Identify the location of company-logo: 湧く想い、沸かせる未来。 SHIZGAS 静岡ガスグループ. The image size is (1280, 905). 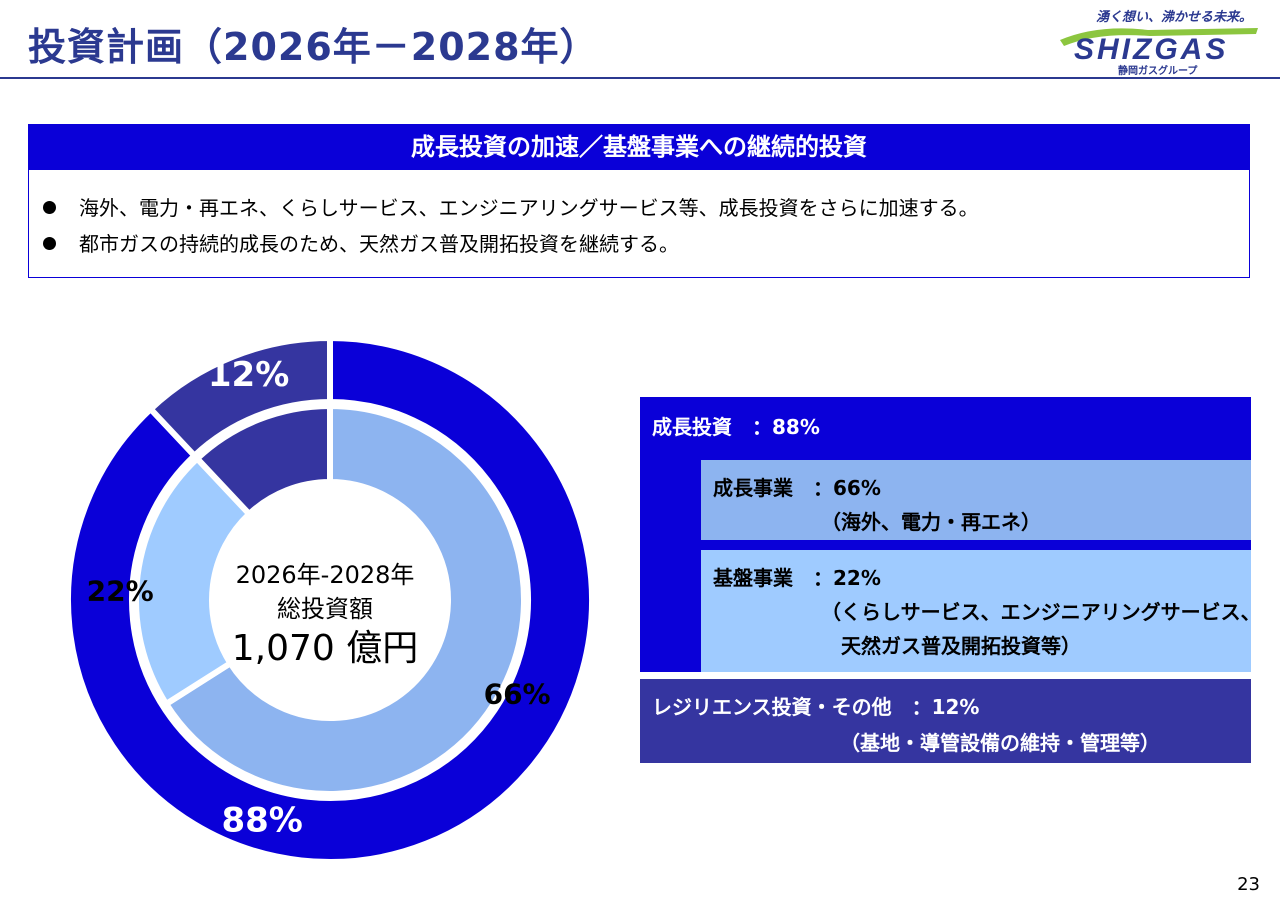
(1163, 40).